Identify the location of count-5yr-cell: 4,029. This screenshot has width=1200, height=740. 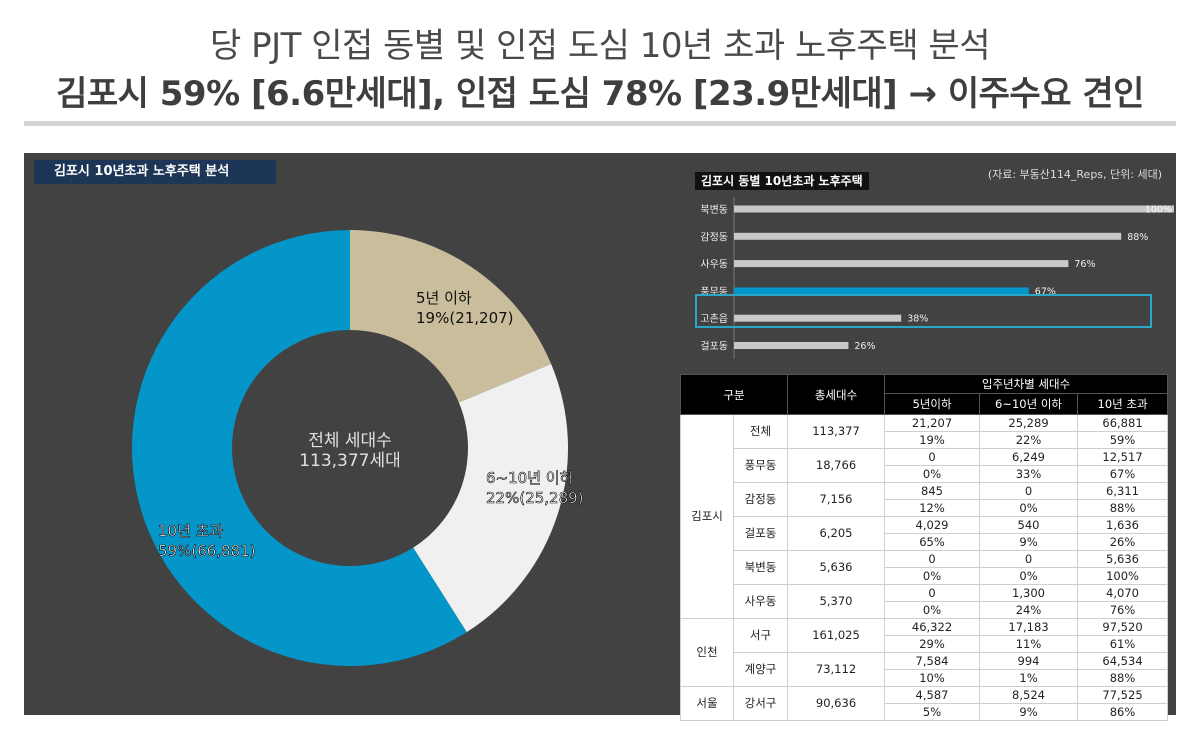
(932, 525).